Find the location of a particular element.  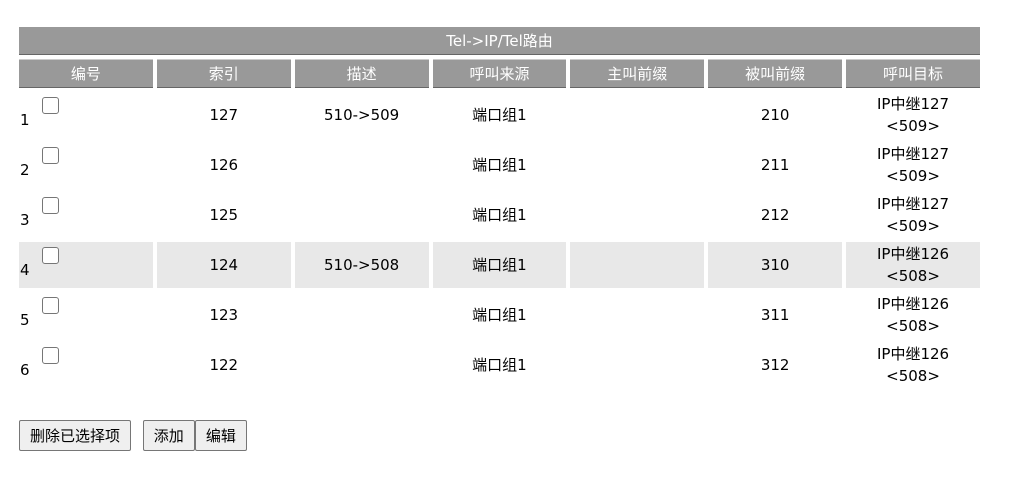

header-row: 编号 索引 描述 呼叫来源 主叫前缀 被叫前缀 呼叫目标 is located at coordinates (499, 73).